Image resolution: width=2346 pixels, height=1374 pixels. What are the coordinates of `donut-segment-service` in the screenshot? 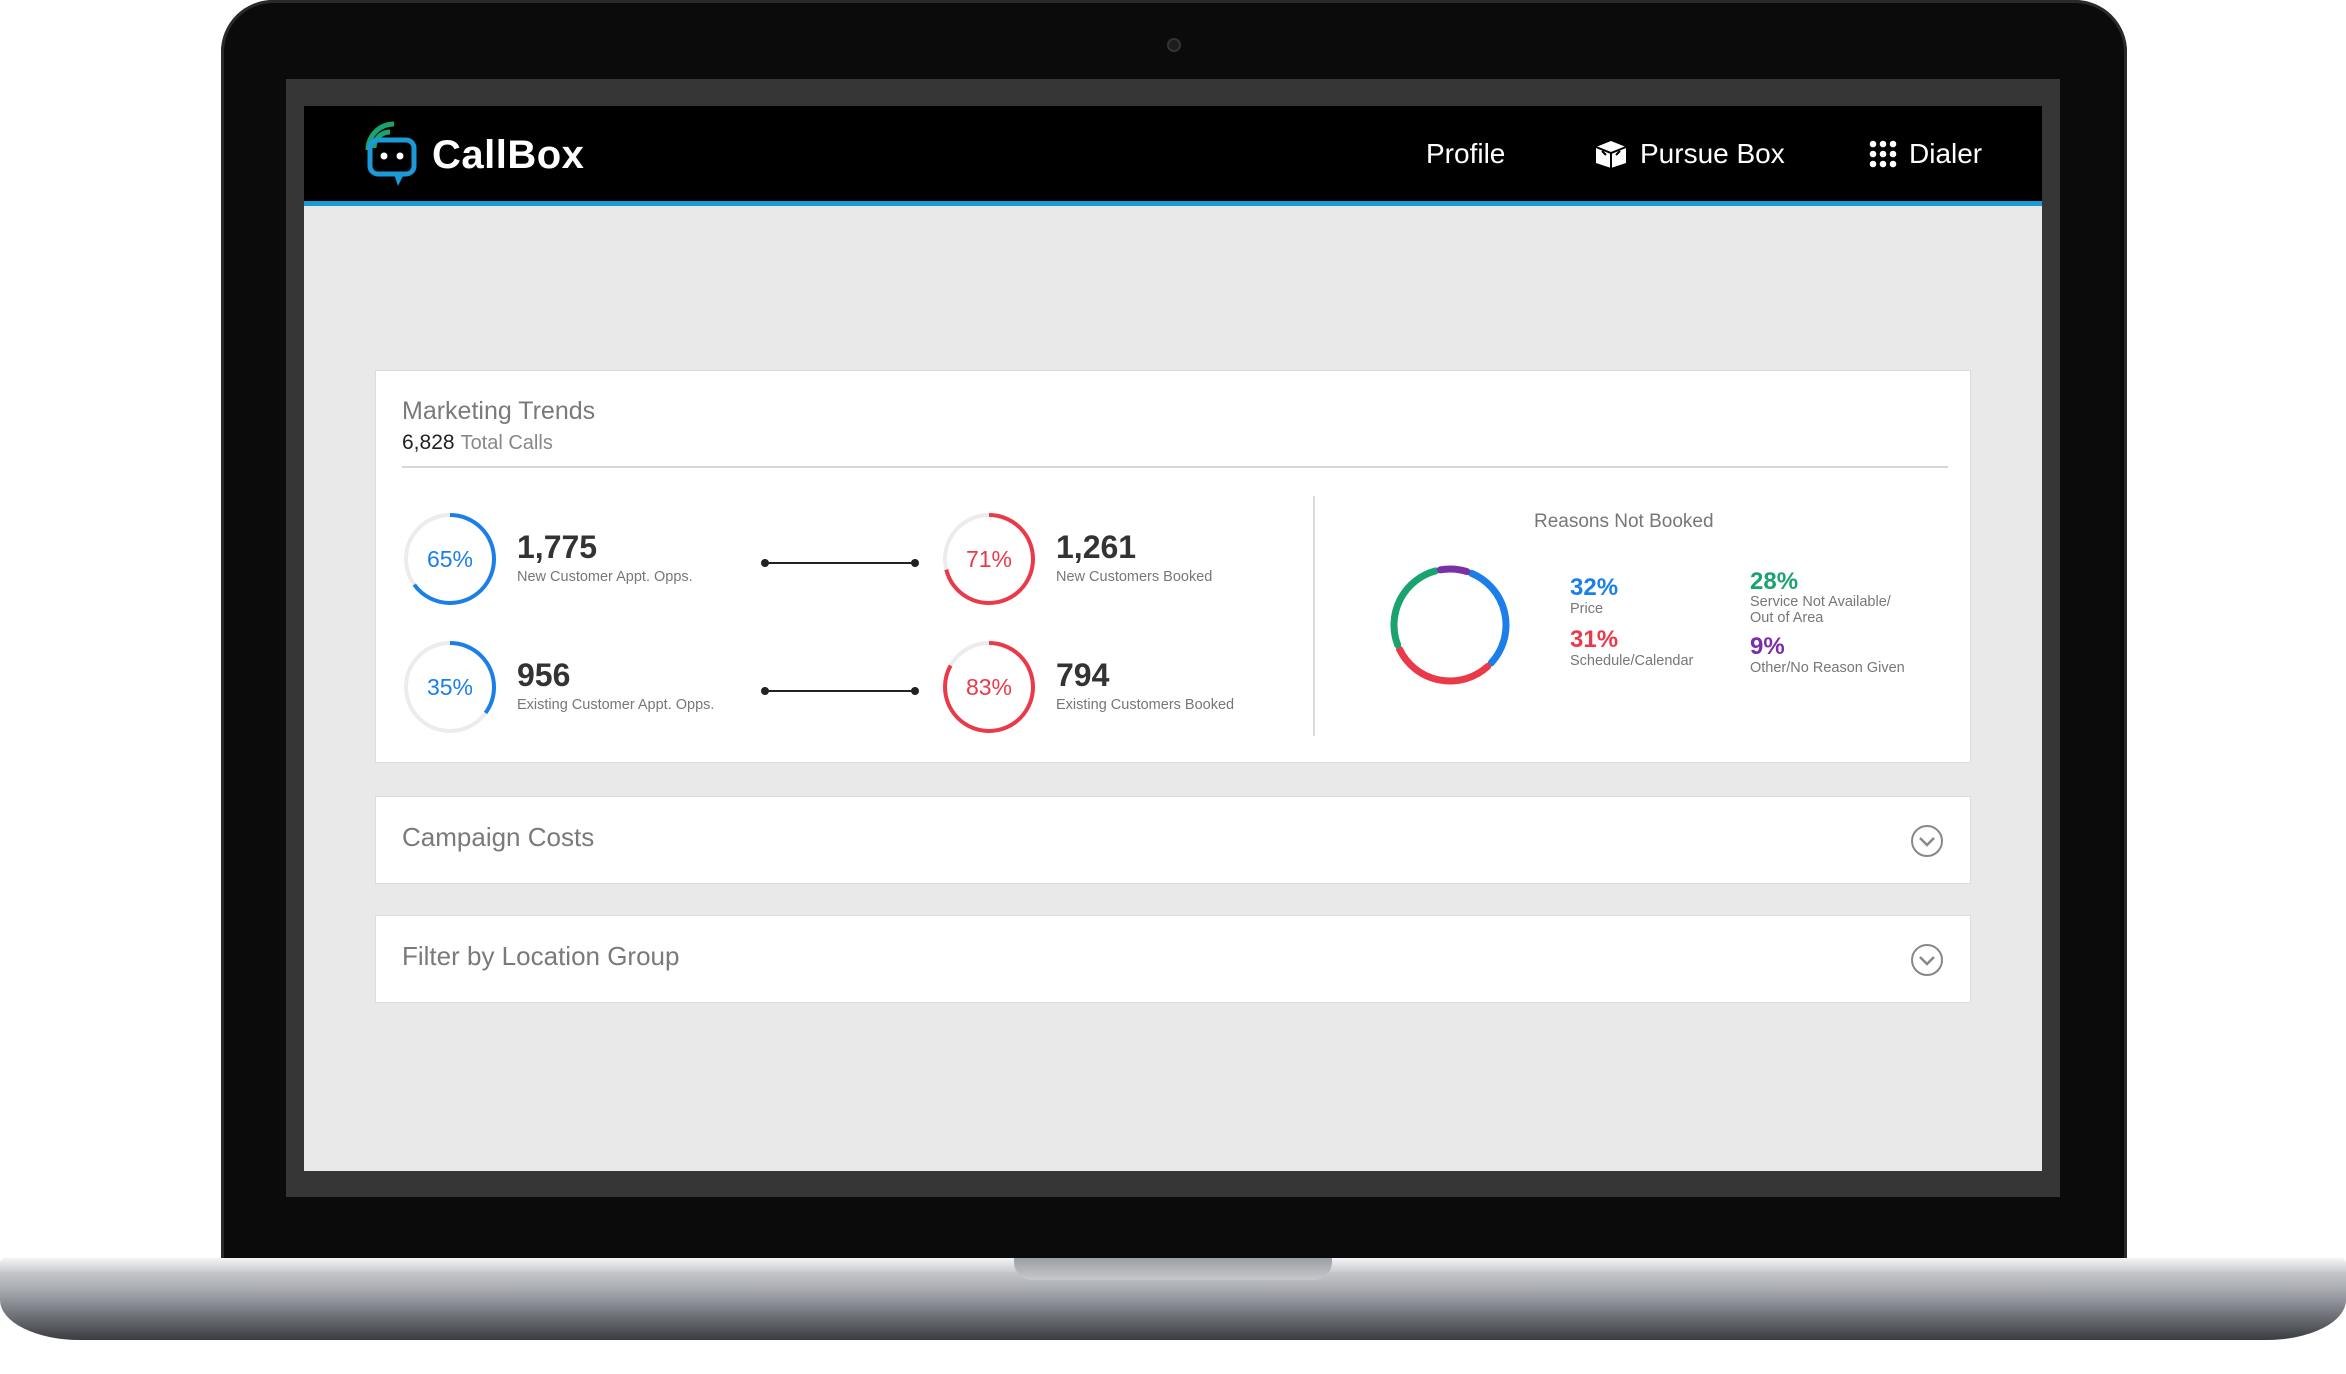 It's located at (1415, 608).